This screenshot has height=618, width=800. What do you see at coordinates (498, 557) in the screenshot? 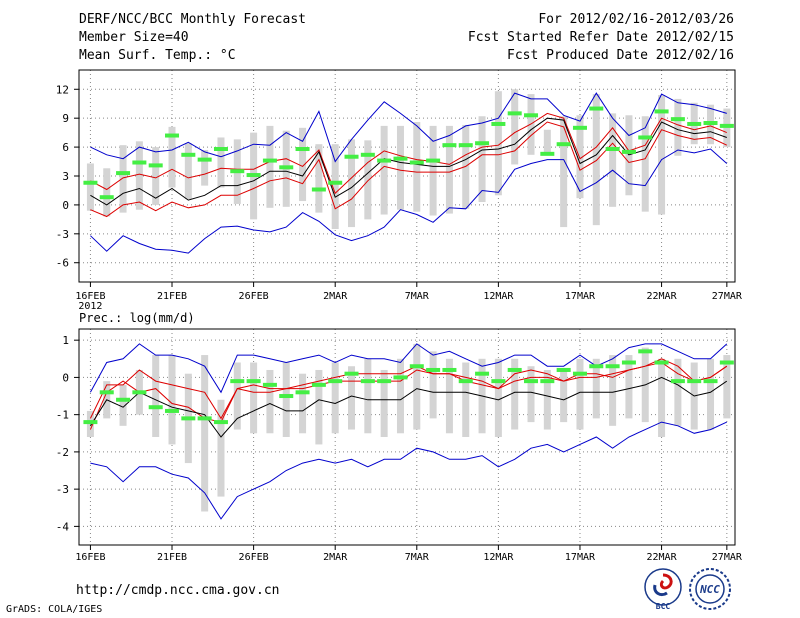
I see `x-tick-label: 12MAR` at bounding box center [498, 557].